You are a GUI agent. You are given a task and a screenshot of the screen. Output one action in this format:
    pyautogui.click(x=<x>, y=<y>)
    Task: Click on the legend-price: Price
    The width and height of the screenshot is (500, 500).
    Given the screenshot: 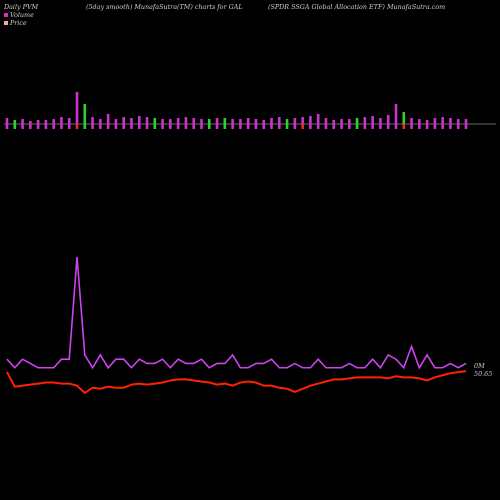 What is the action you would take?
    pyautogui.click(x=15, y=23)
    